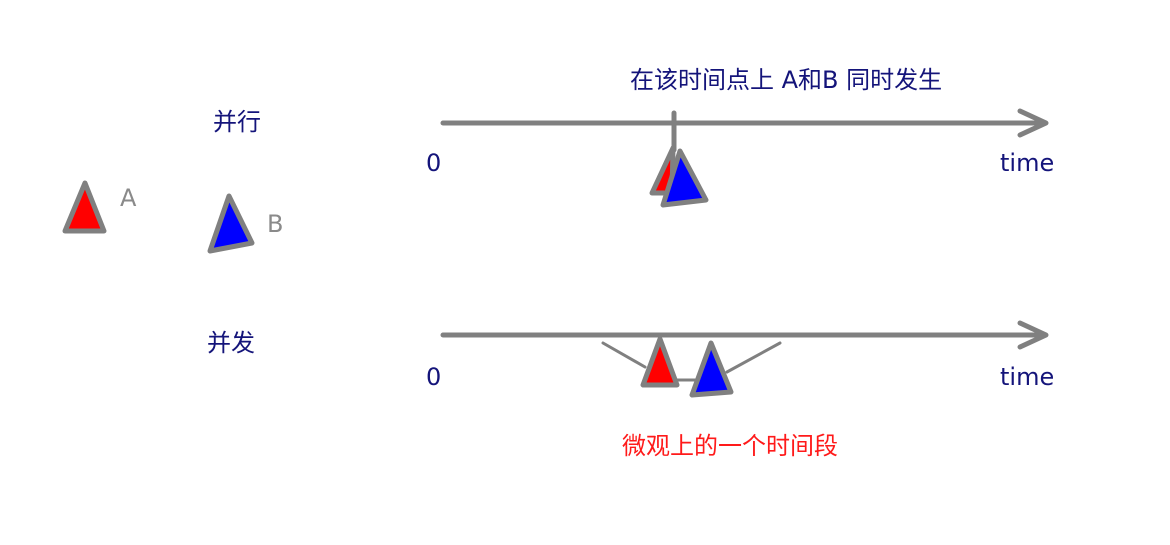 Image resolution: width=1170 pixels, height=545 pixels. I want to click on parallel-origin-label: 0, so click(433, 163).